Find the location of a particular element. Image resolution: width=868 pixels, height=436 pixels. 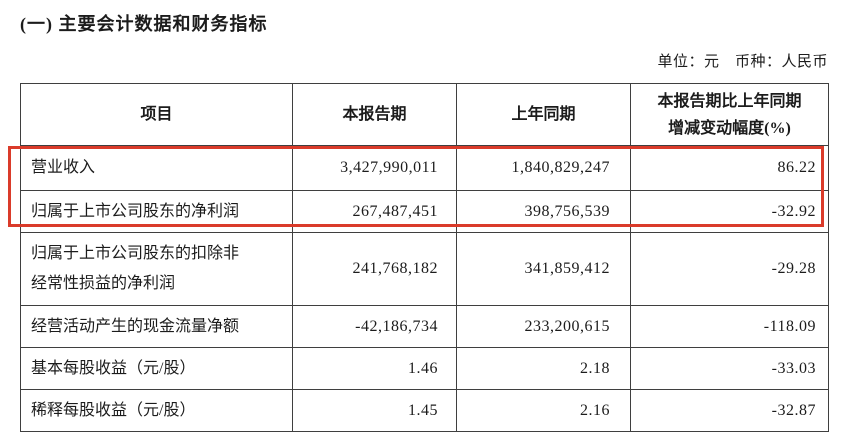

header-item: 项目 is located at coordinates (156, 114).